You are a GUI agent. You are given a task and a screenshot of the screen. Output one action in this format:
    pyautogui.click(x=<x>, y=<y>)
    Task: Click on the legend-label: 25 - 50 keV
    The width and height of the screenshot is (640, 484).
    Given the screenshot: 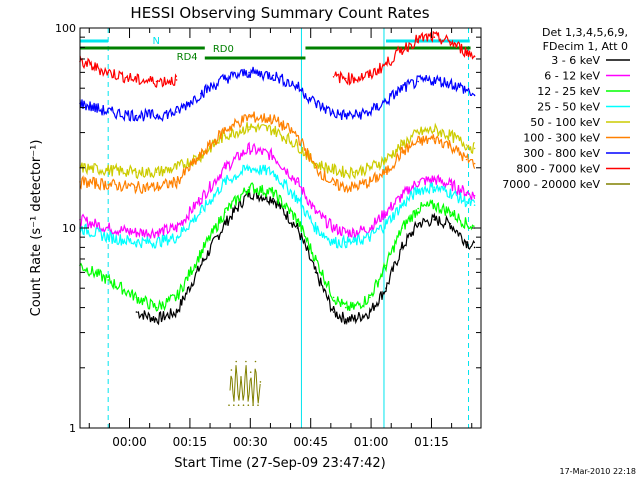 What is the action you would take?
    pyautogui.click(x=568, y=107)
    